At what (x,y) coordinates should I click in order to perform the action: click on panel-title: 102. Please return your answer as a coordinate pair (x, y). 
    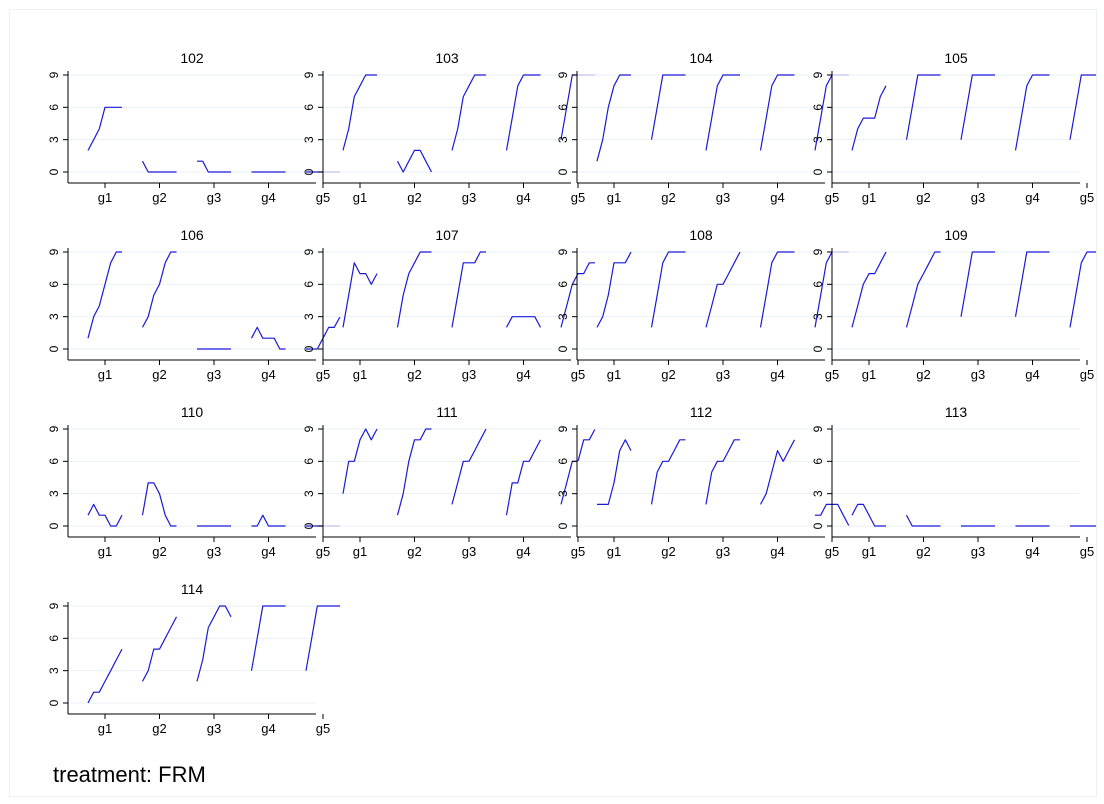
    Looking at the image, I should click on (192, 58).